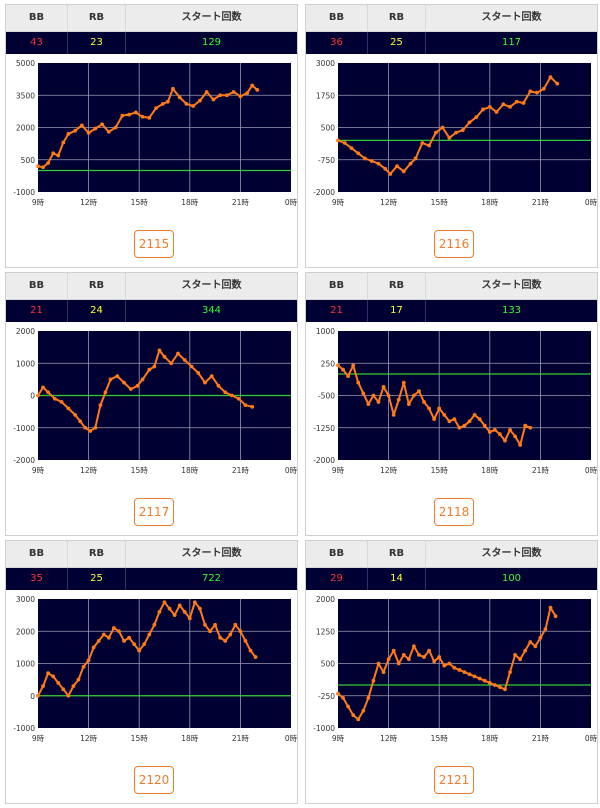 This screenshot has width=600, height=808. What do you see at coordinates (154, 512) in the screenshot?
I see `machine-number-button: 2117` at bounding box center [154, 512].